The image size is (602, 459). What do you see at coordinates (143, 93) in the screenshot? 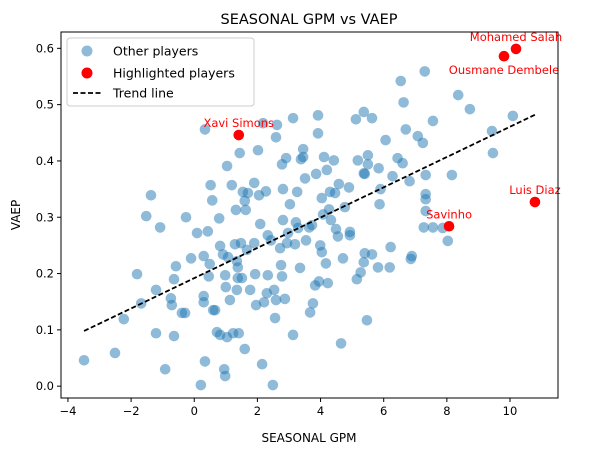
I see `legend-label-trend: Trend line` at bounding box center [143, 93].